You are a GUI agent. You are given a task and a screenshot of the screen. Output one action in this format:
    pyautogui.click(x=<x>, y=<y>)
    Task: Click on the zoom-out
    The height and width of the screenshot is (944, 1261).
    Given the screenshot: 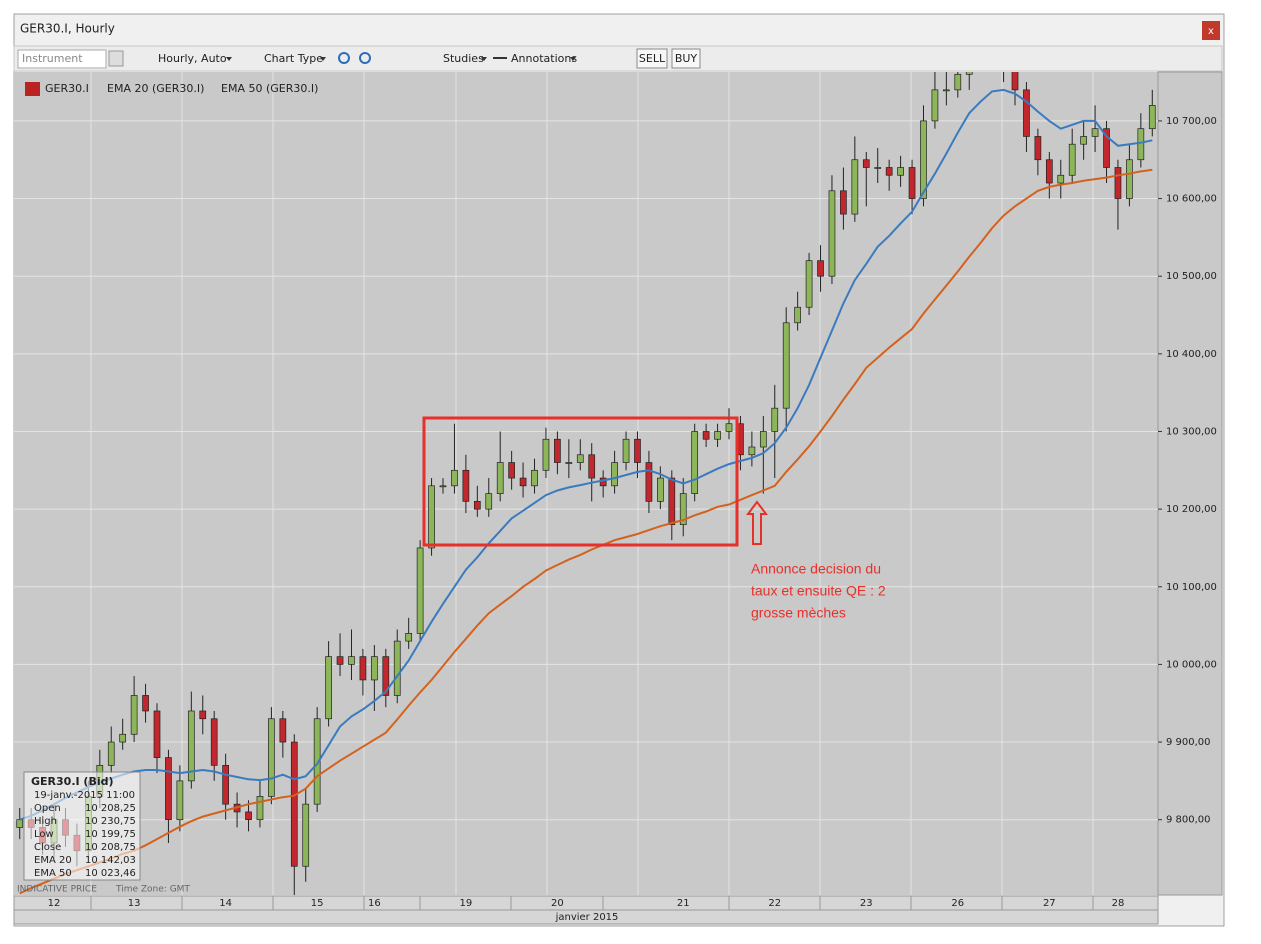 What is the action you would take?
    pyautogui.click(x=365, y=58)
    